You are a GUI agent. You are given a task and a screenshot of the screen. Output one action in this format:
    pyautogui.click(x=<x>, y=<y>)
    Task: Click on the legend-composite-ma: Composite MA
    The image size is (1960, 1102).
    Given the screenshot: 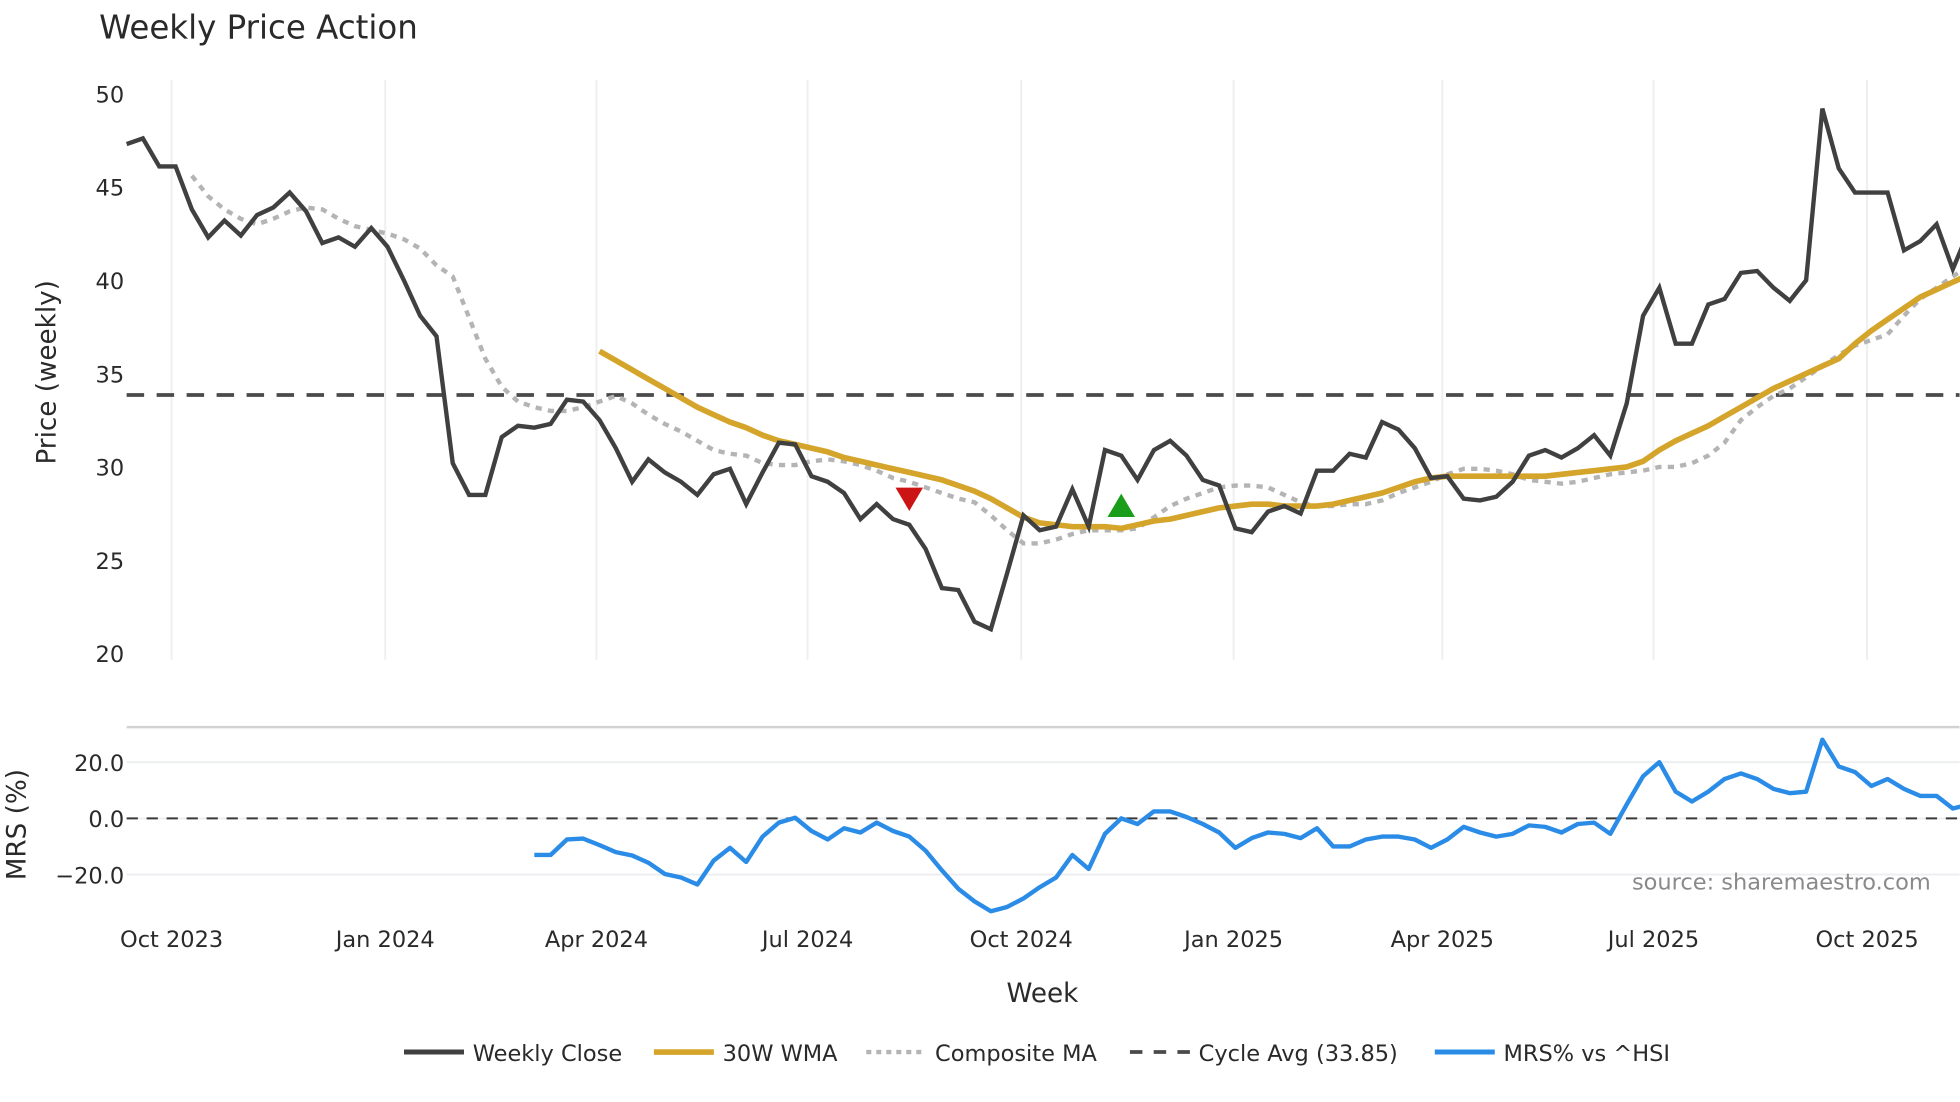 What is the action you would take?
    pyautogui.click(x=981, y=1054)
    